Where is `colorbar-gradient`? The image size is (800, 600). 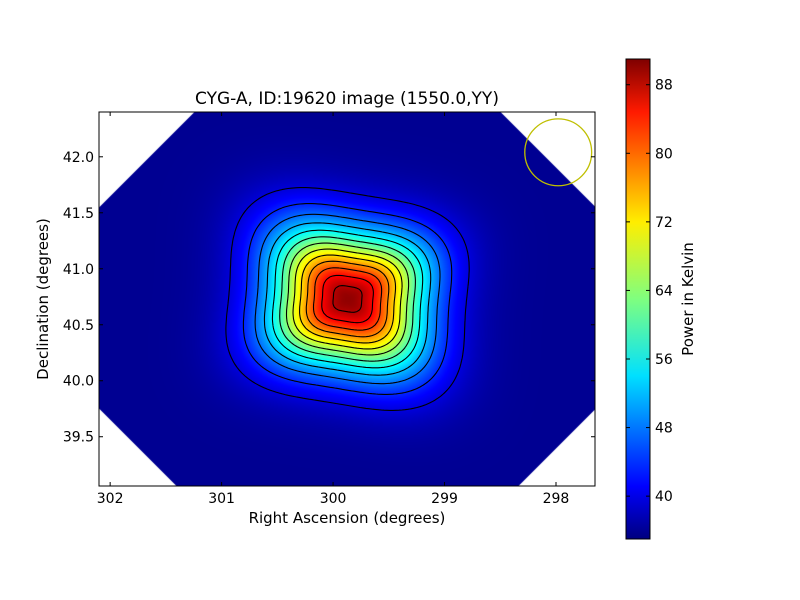
colorbar-gradient is located at coordinates (638, 299).